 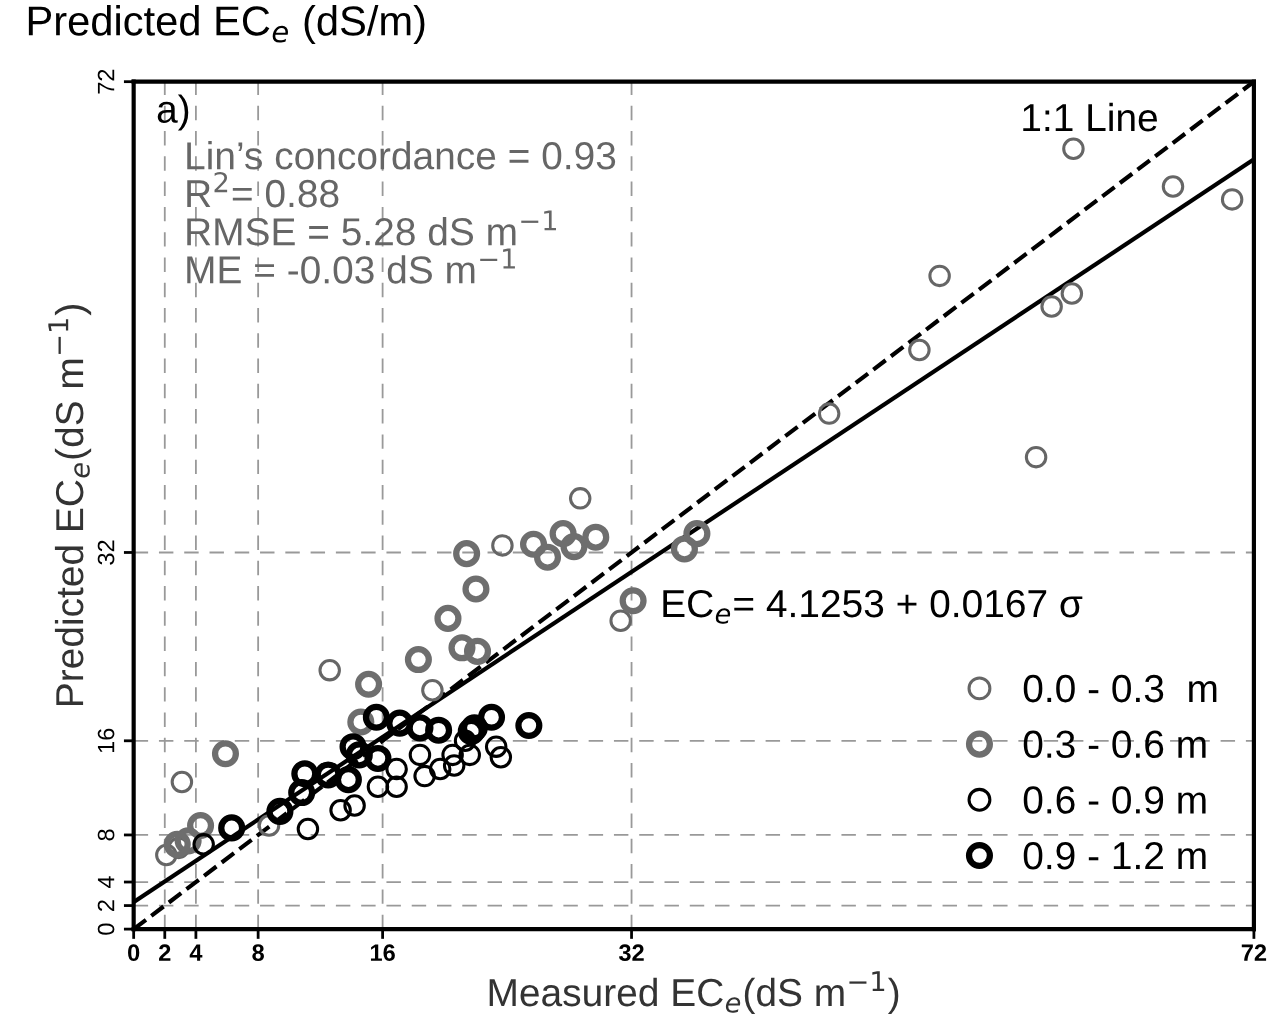 What do you see at coordinates (263, 189) in the screenshot?
I see `annotation: R$^{2}$= 0.88` at bounding box center [263, 189].